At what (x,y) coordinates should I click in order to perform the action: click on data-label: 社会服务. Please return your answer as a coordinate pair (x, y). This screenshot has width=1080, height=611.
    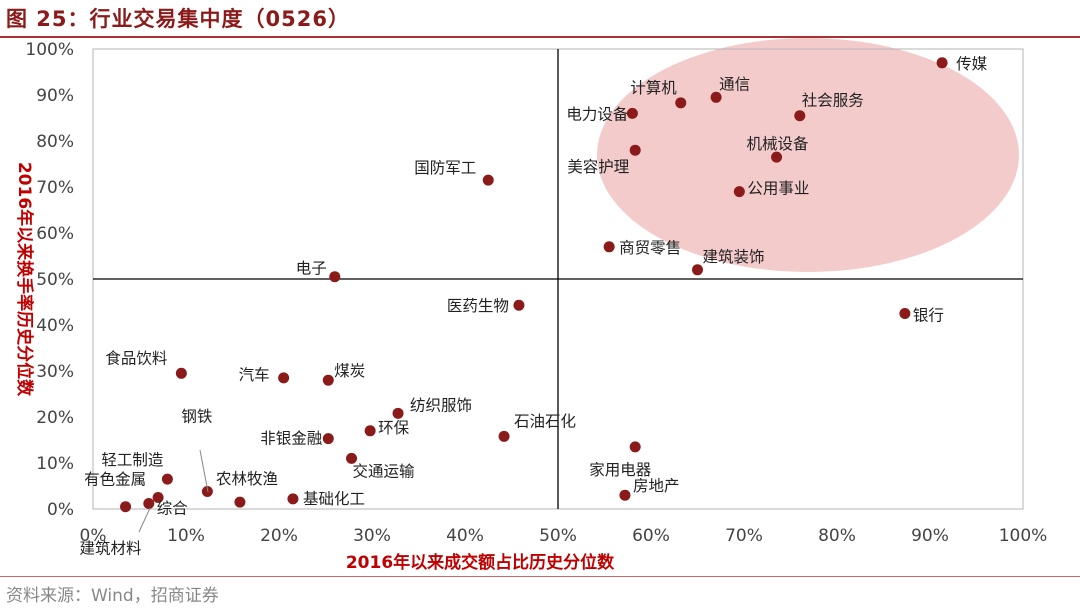
    Looking at the image, I should click on (833, 101).